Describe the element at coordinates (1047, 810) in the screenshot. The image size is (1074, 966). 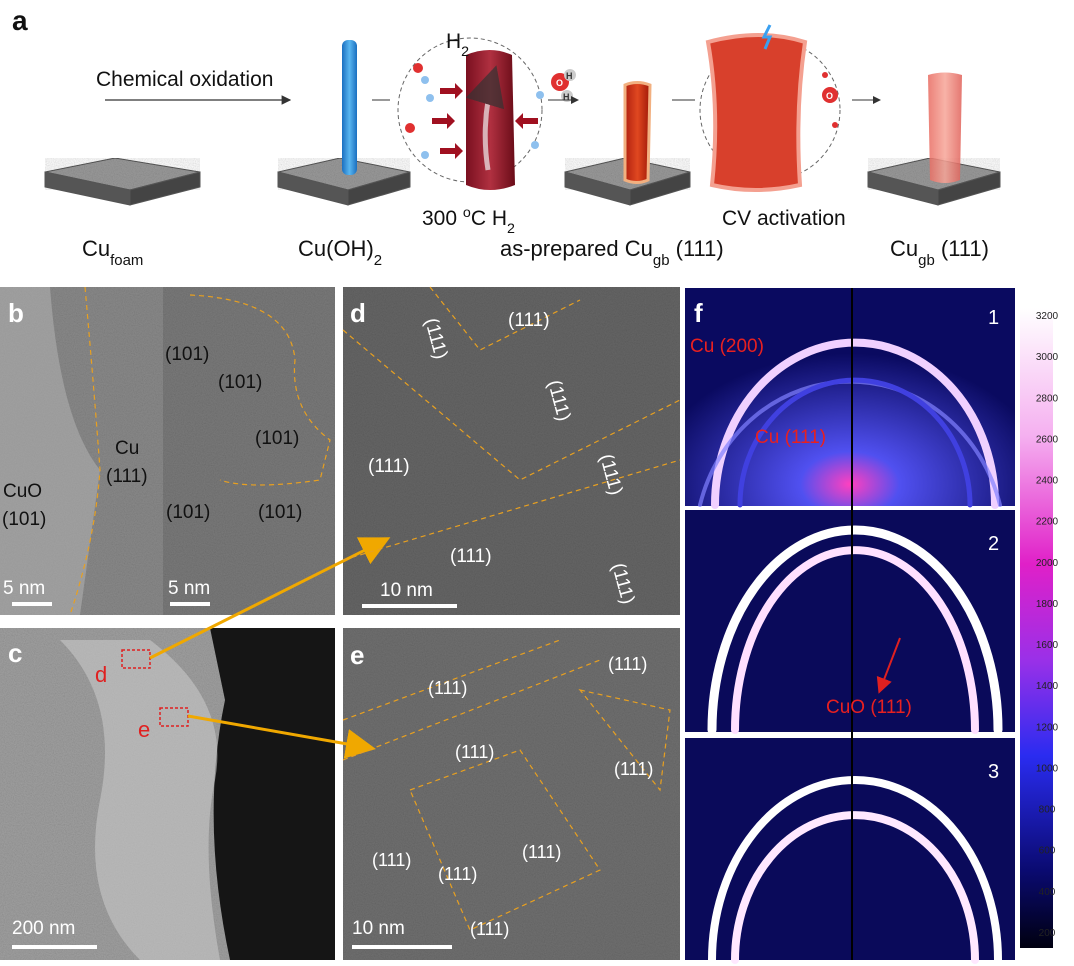
I see `colorbar-tick-label: 800` at that location.